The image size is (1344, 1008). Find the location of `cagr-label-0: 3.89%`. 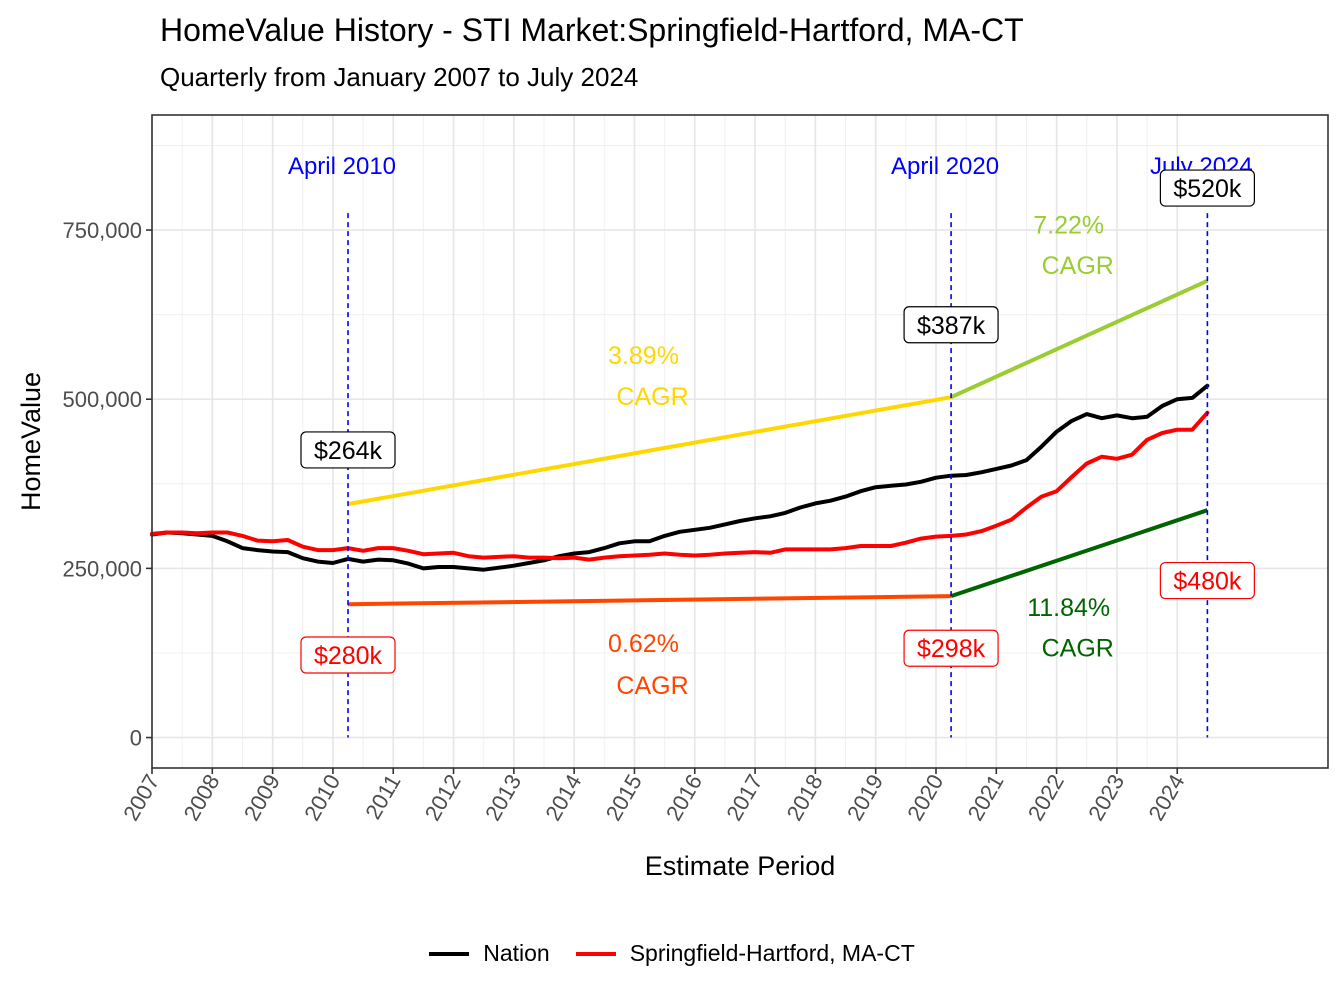

cagr-label-0: 3.89% is located at coordinates (643, 356).